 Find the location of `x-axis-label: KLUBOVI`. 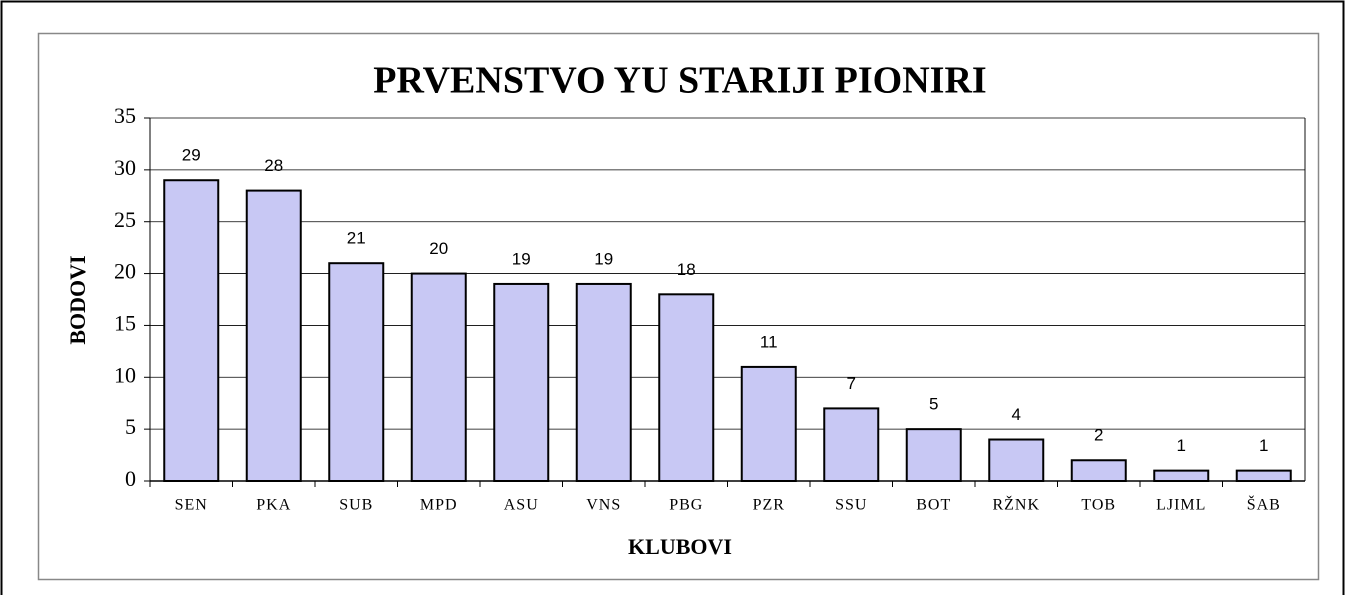

x-axis-label: KLUBOVI is located at coordinates (680, 546).